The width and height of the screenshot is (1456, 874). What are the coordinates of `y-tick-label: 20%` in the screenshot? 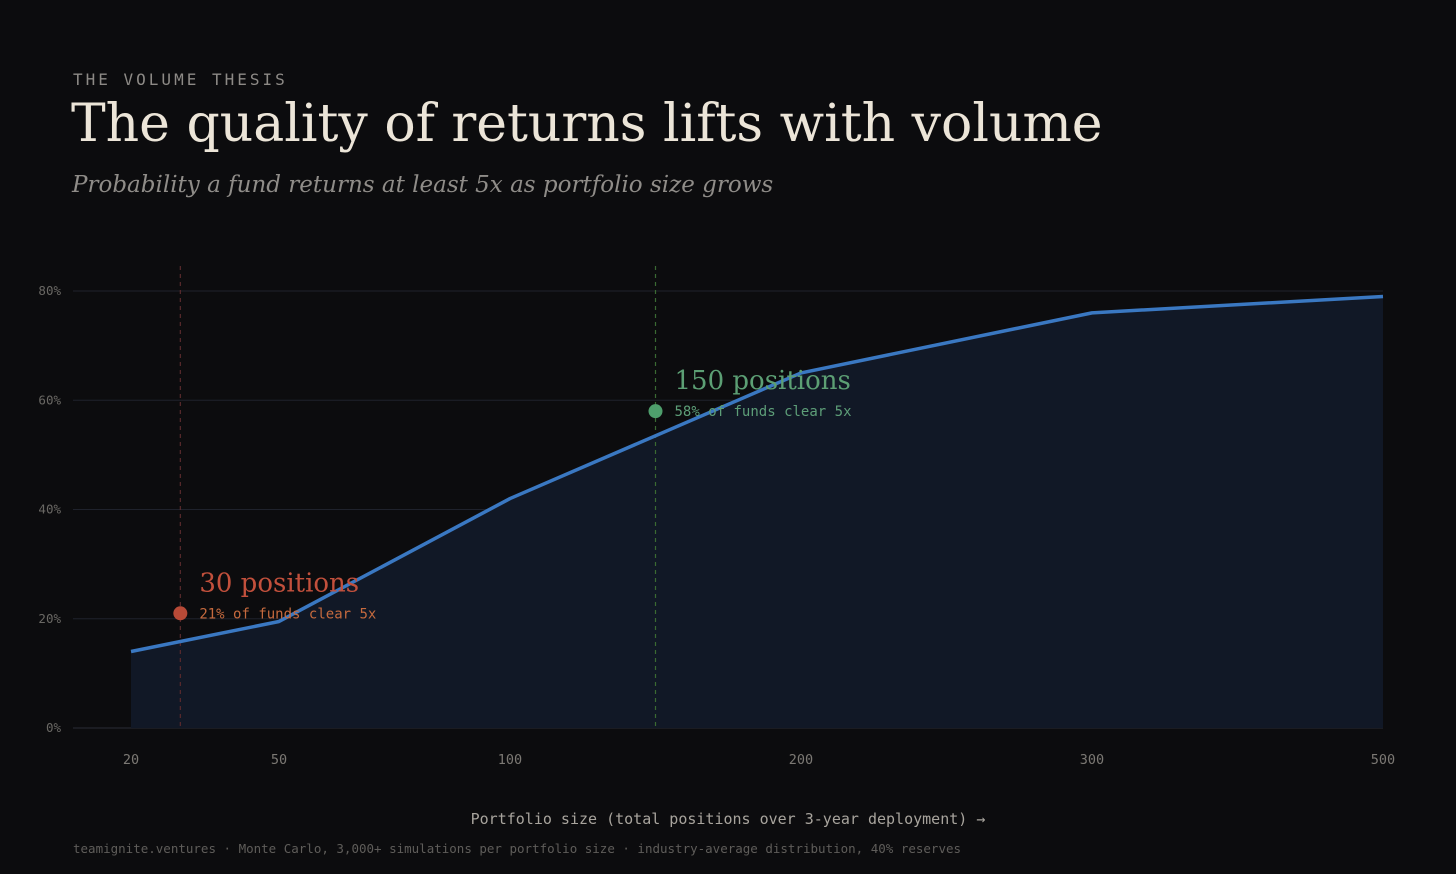 It's located at (49, 618).